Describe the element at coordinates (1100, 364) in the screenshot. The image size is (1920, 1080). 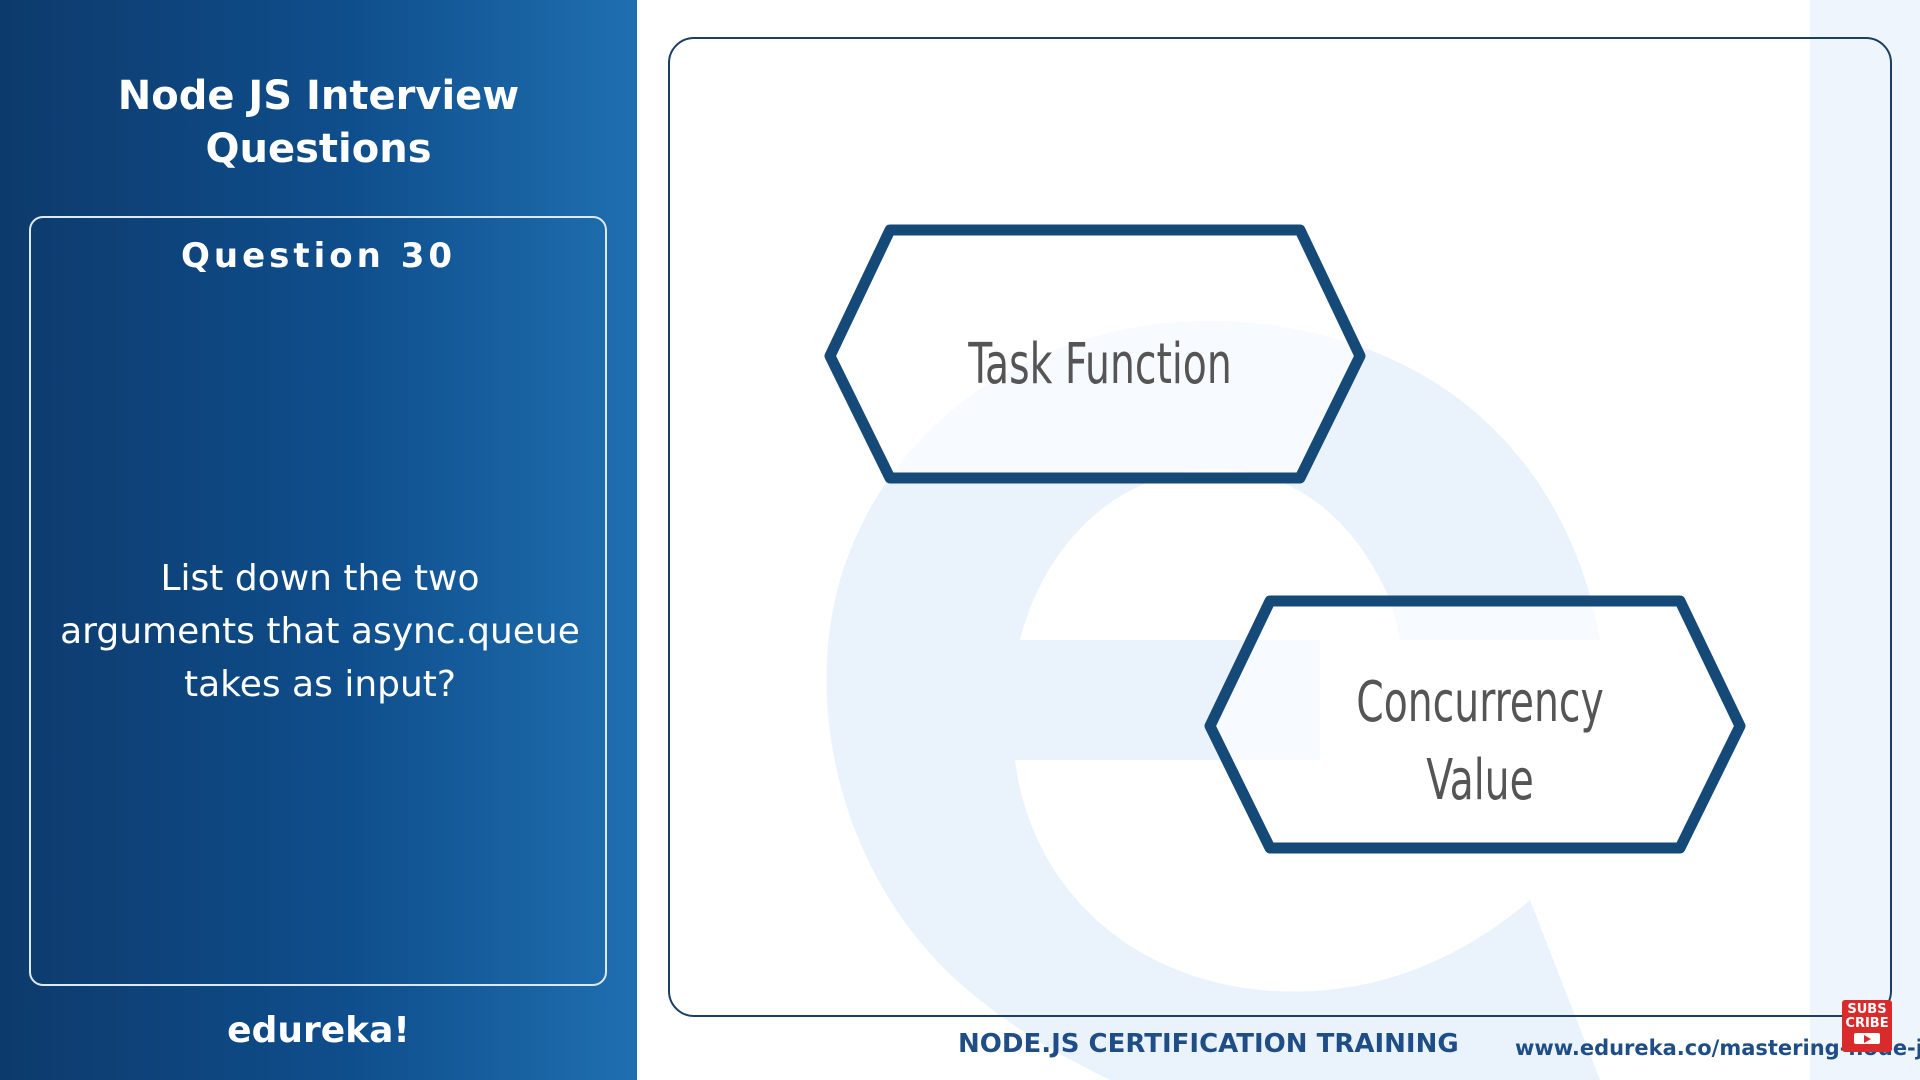
I see `node-label-task-function: Task Function` at that location.